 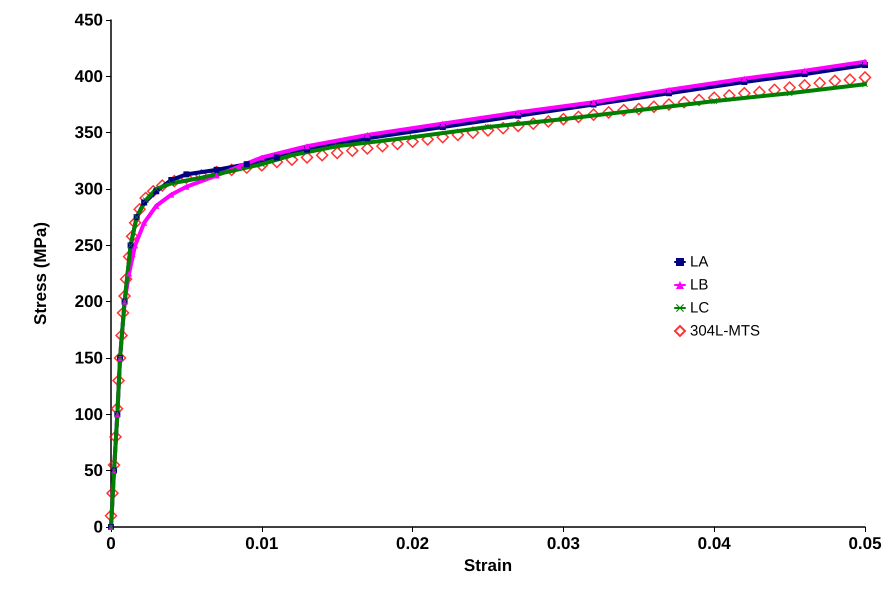 I want to click on x-tick-label: 0, so click(x=111, y=543).